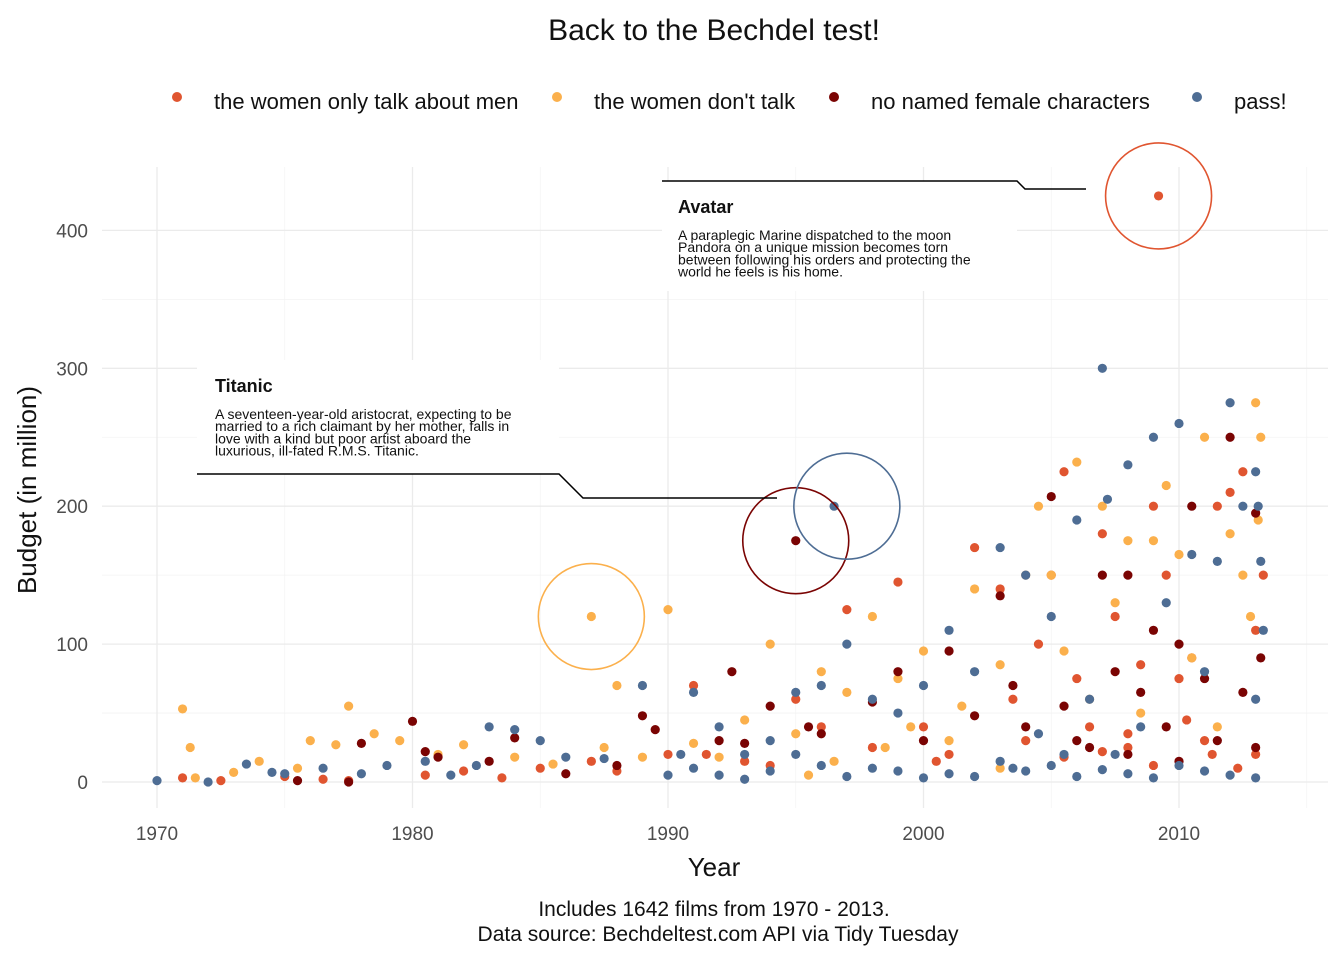 The image size is (1344, 960). I want to click on x-tick-label: 1990, so click(668, 834).